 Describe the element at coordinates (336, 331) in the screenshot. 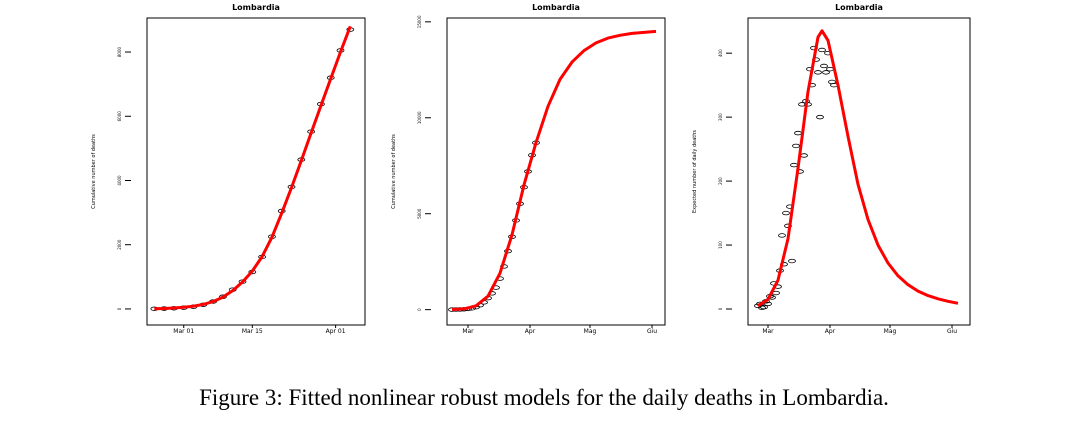

I see `x-tick-label: Apr 01` at that location.